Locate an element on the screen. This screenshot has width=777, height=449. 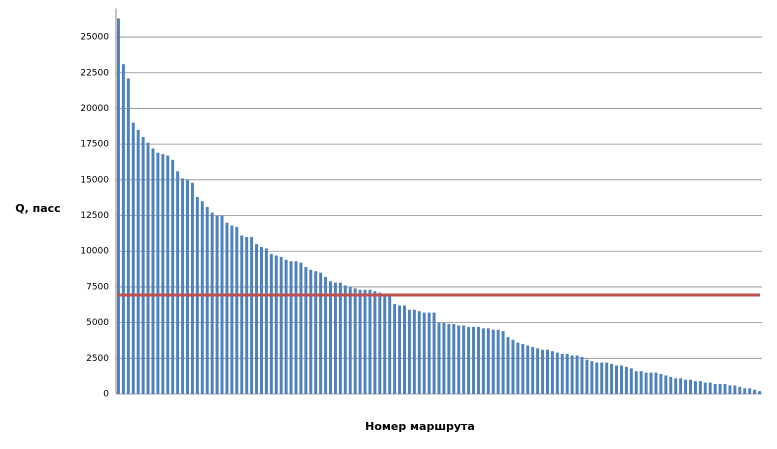
y-tick-label: 5000 is located at coordinates (97, 323).